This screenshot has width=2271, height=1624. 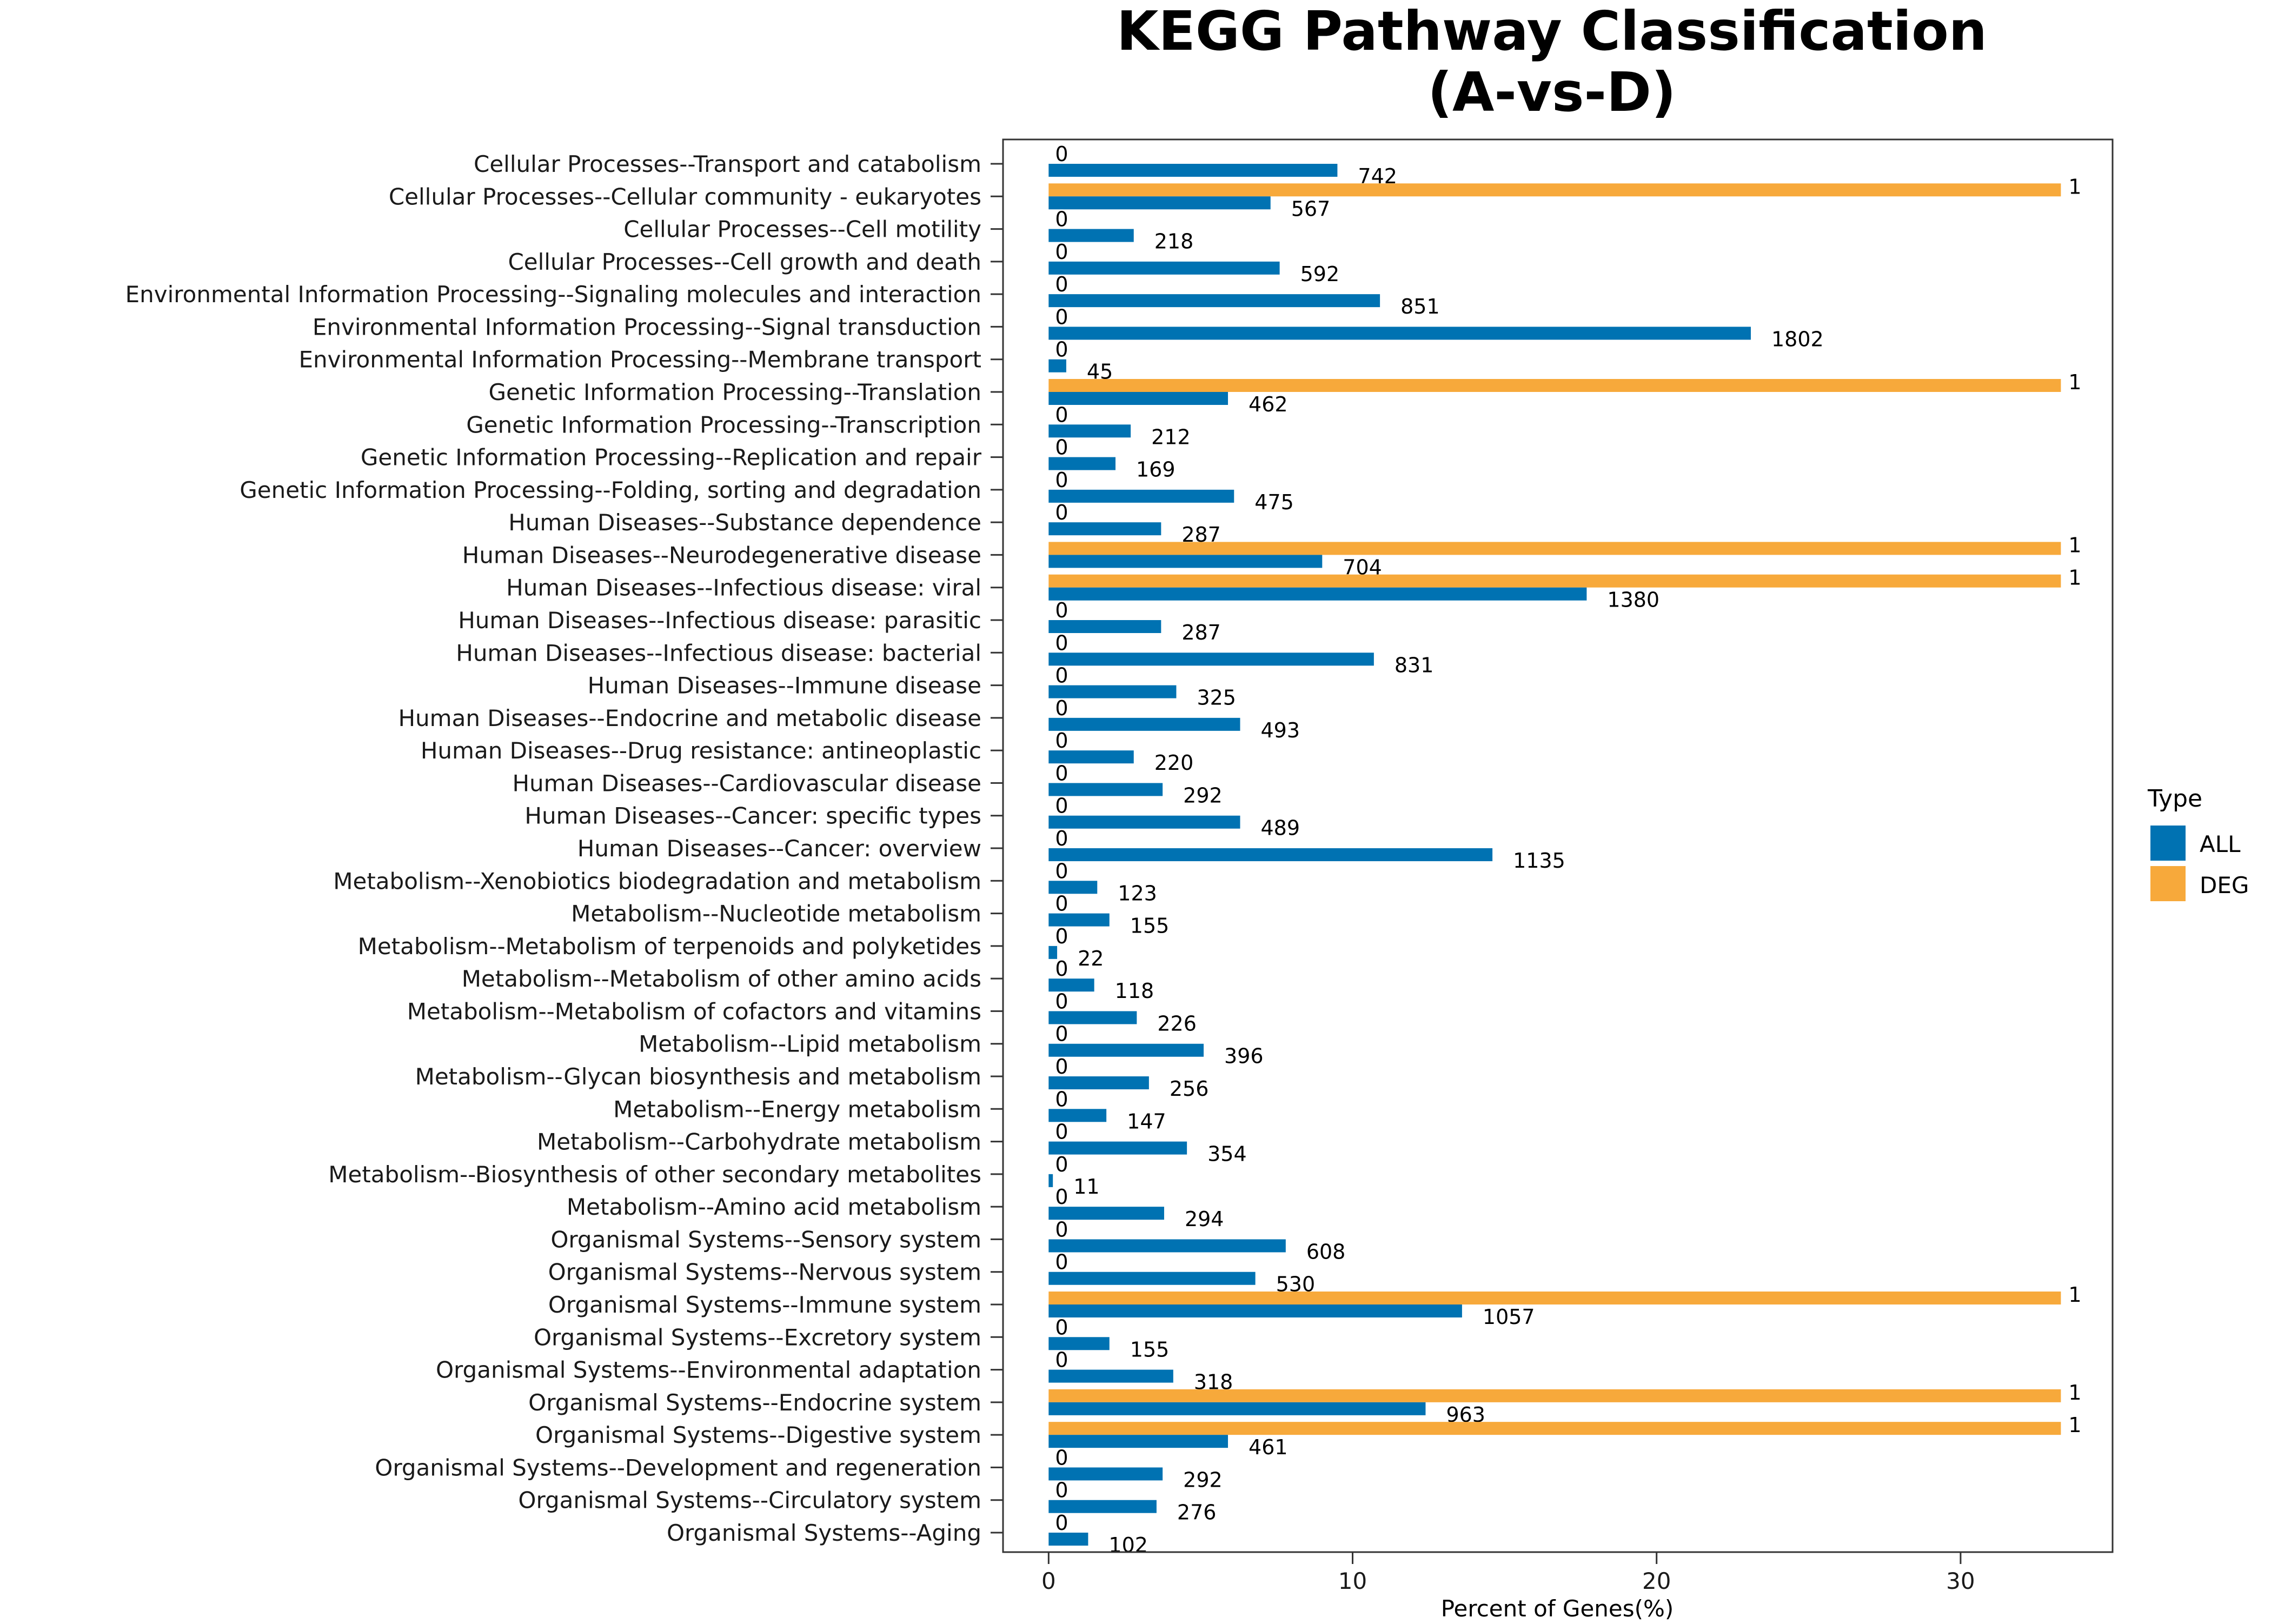 I want to click on data-label-all: 287, so click(x=1201, y=632).